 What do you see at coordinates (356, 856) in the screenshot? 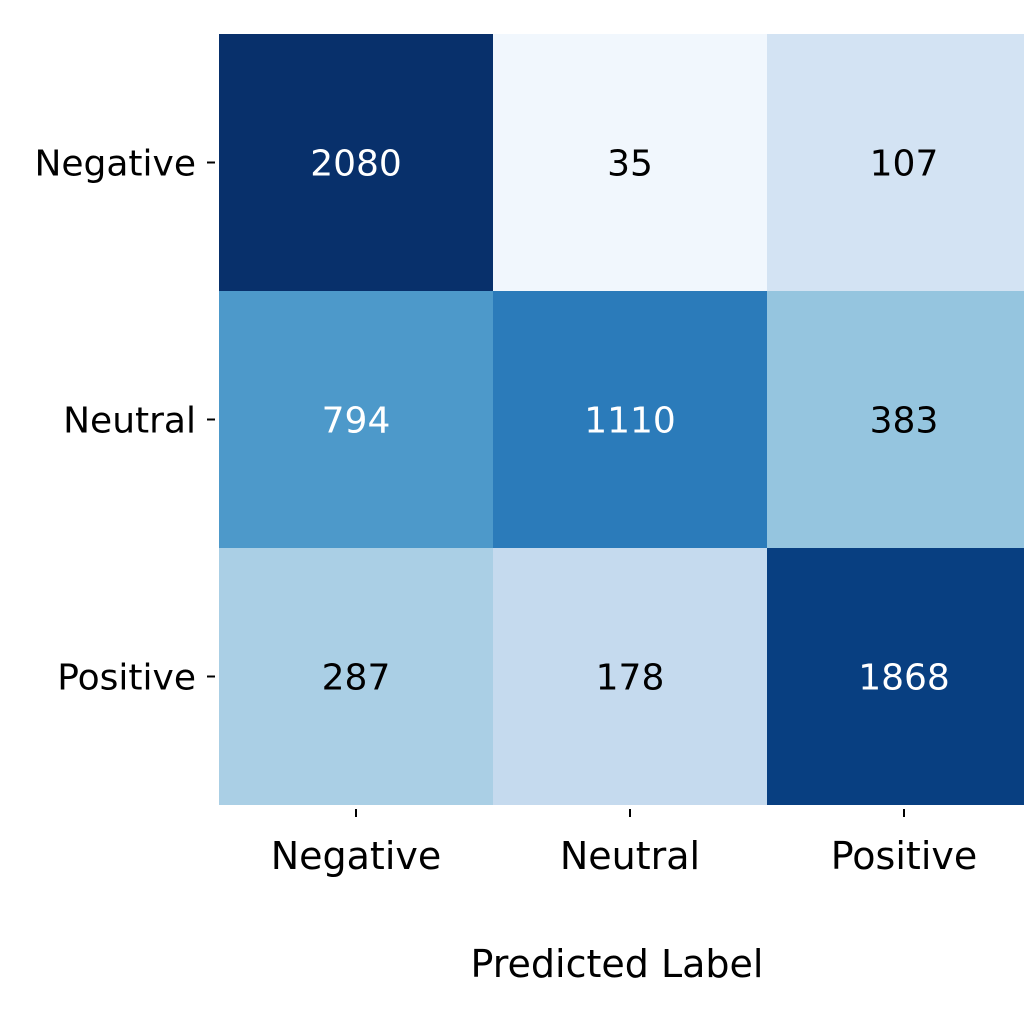
I see `x-tick-label: Negative` at bounding box center [356, 856].